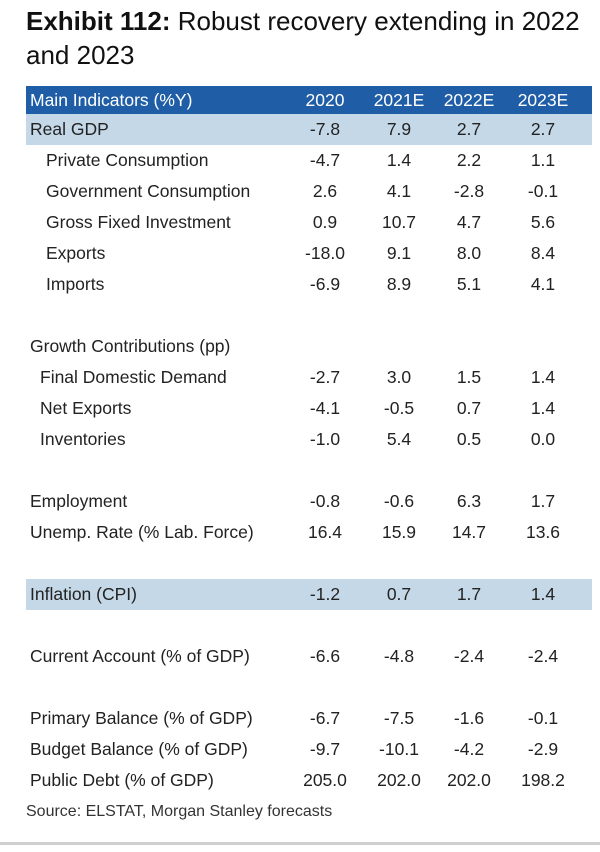 The image size is (600, 852). What do you see at coordinates (69, 129) in the screenshot?
I see `row-label: Real GDP` at bounding box center [69, 129].